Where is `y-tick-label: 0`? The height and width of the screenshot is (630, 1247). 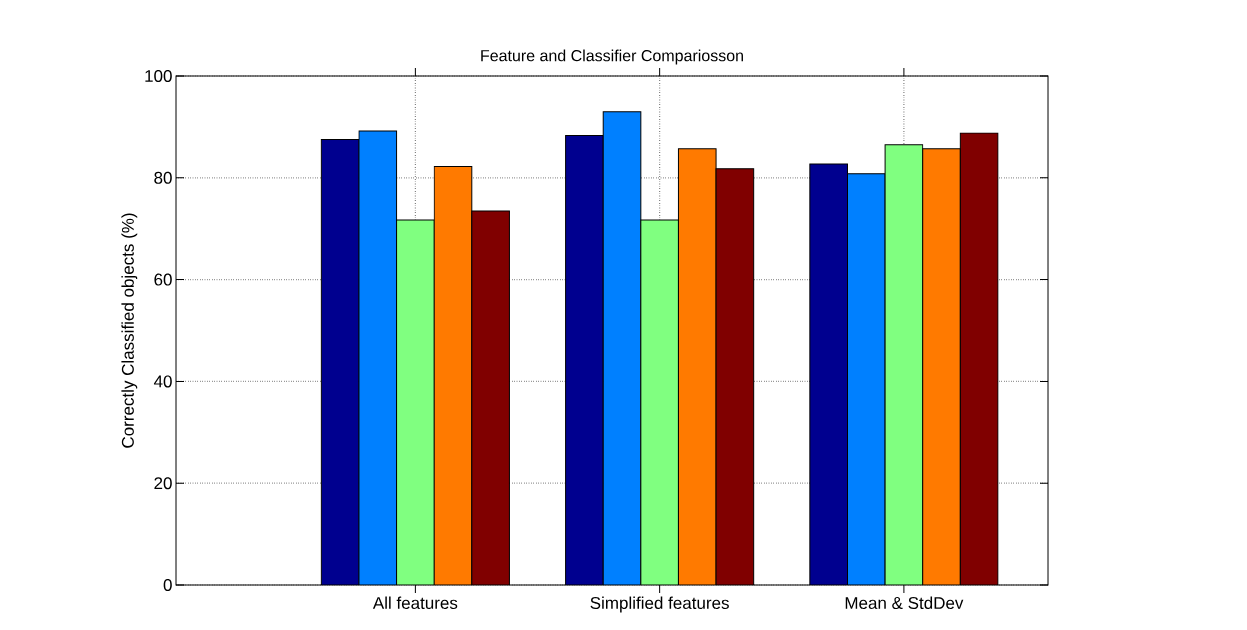 y-tick-label: 0 is located at coordinates (167, 585).